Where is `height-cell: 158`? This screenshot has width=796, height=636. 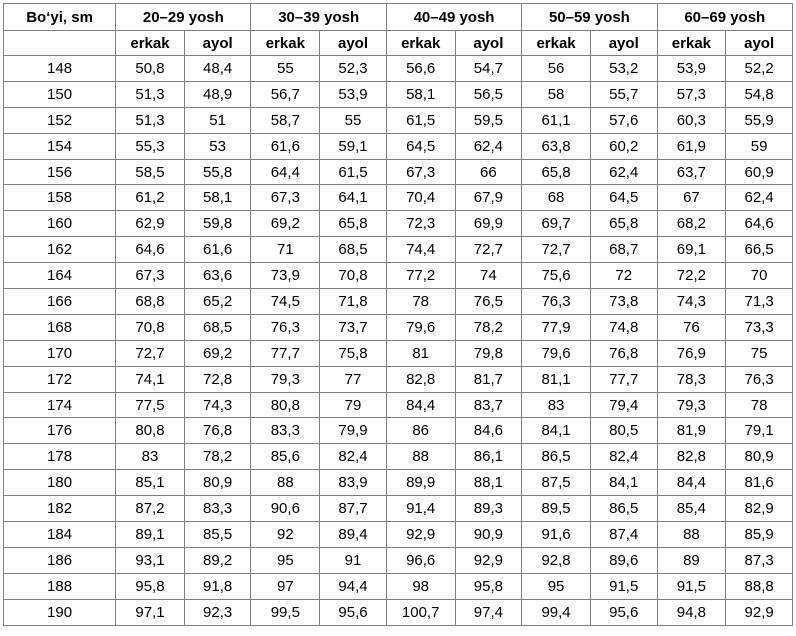 height-cell: 158 is located at coordinates (59, 198).